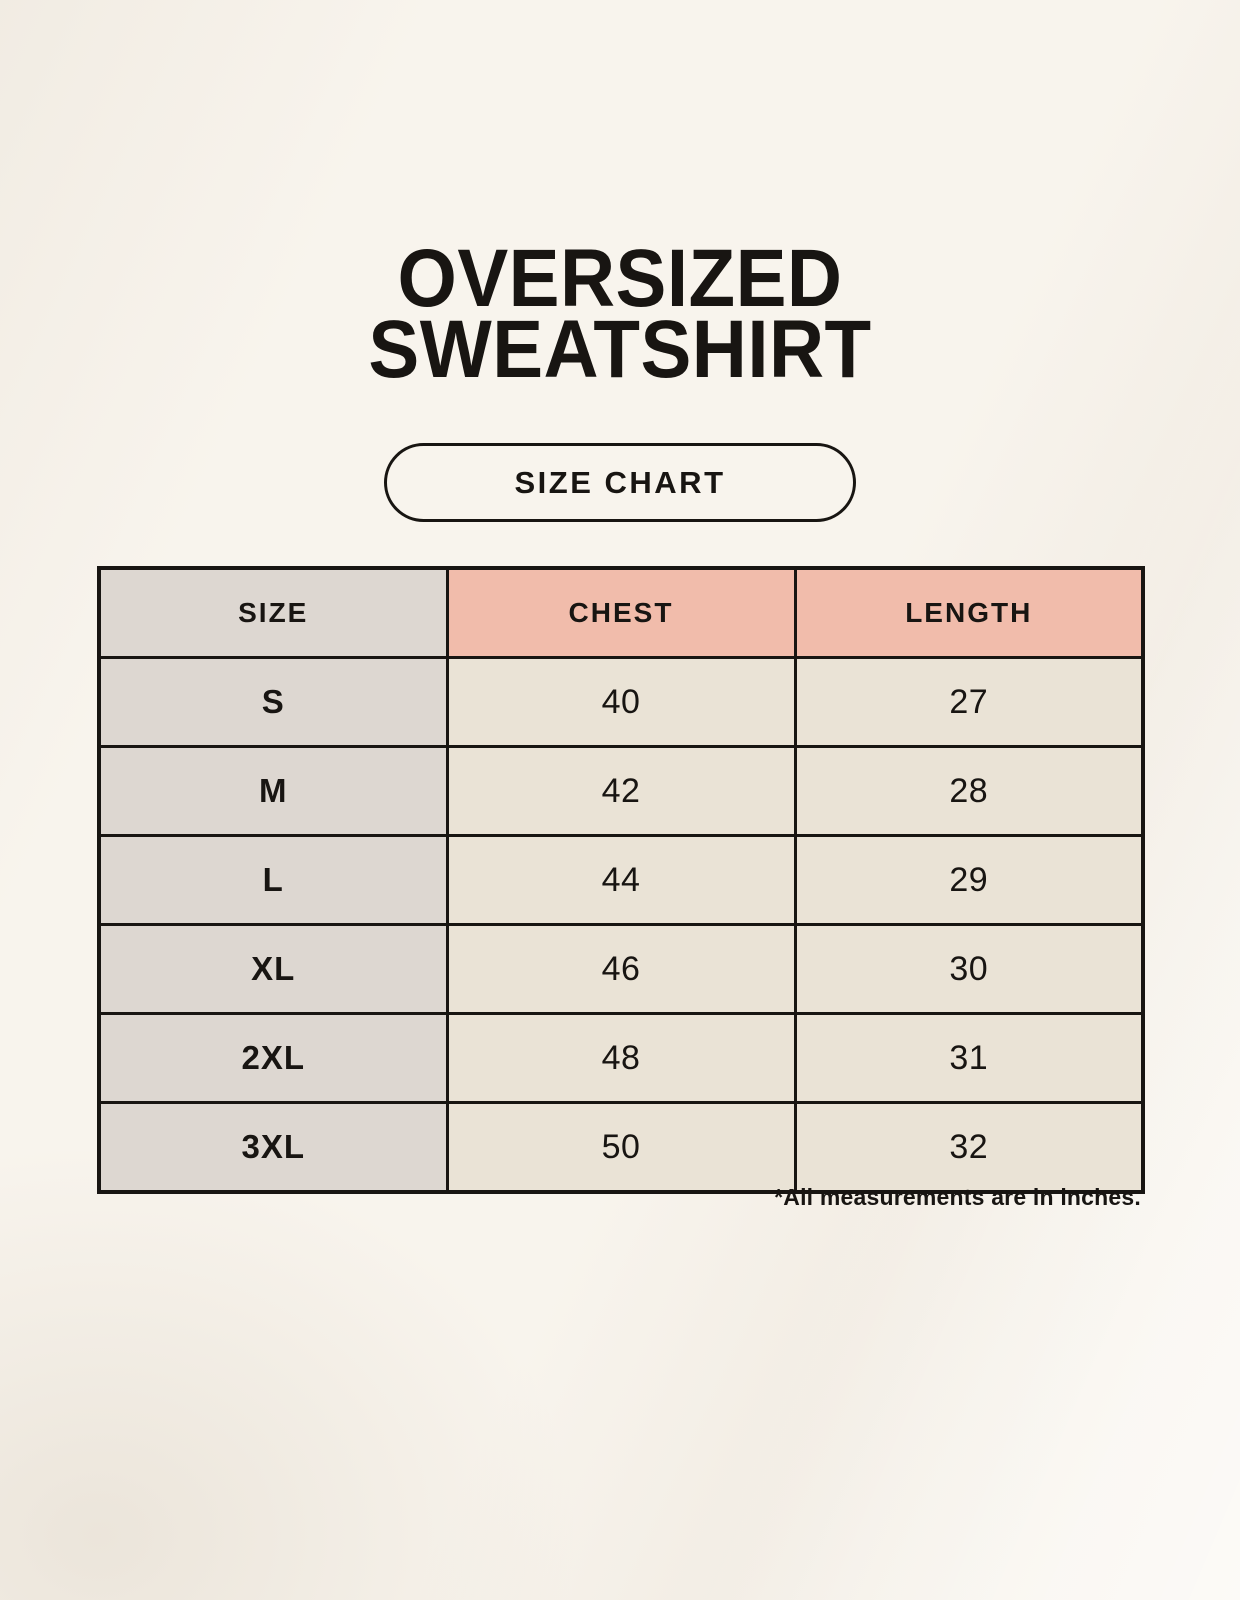  I want to click on page-title-line-2: SWEATSHIRT, so click(620, 349).